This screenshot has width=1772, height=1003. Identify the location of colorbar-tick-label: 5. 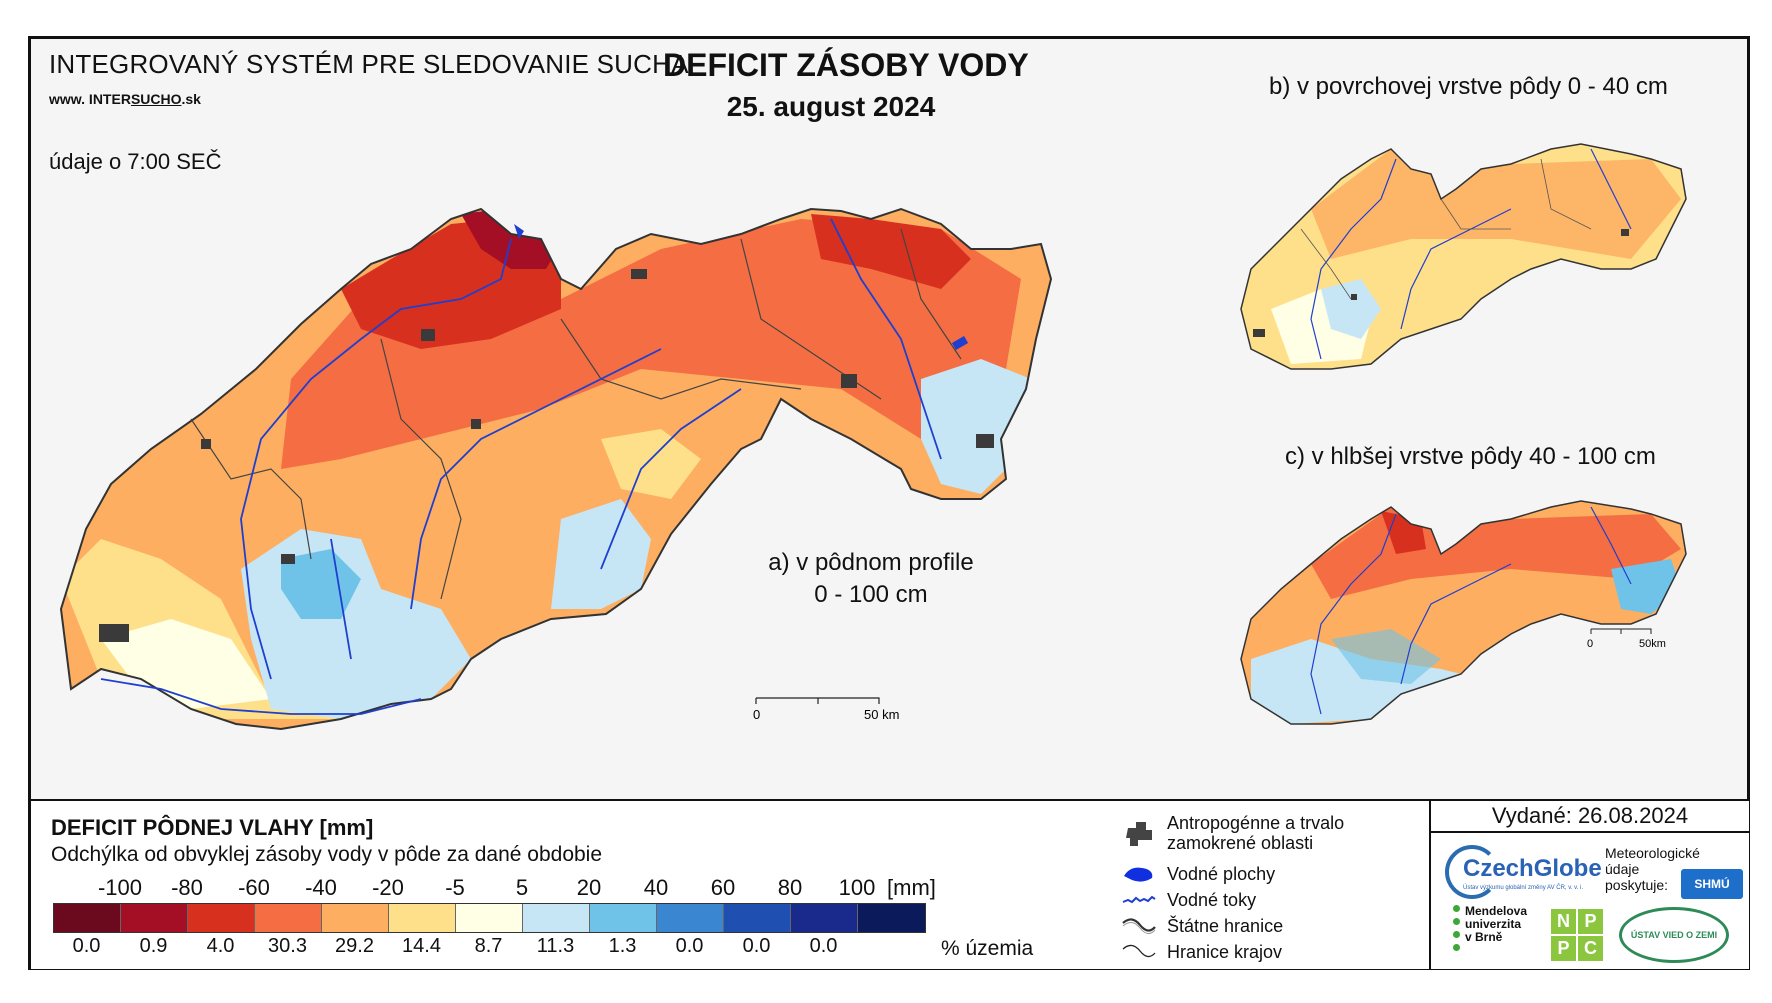
(522, 887).